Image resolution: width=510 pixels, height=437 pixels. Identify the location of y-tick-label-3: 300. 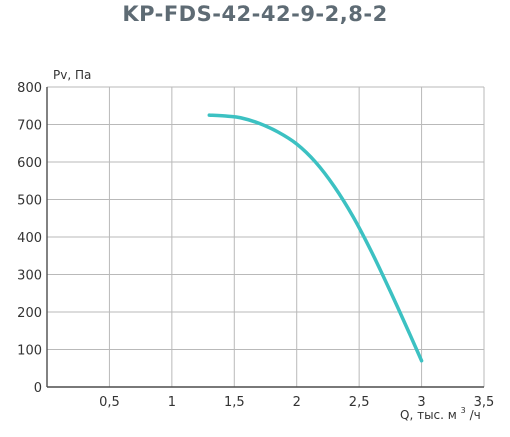
(29, 276).